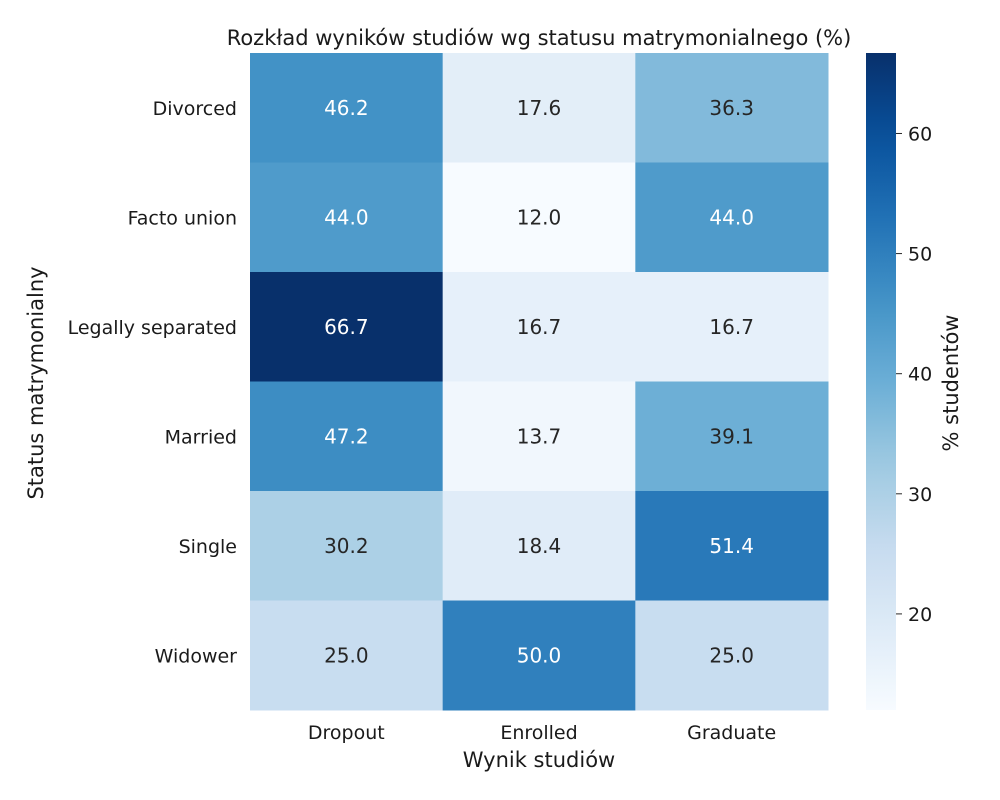  I want to click on x-axis-tick-labels: Dropout Enrolled Graduate, so click(542, 733).